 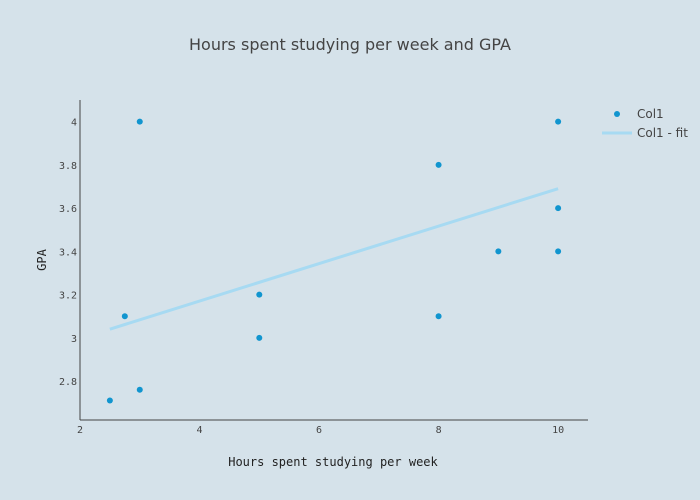 What do you see at coordinates (617, 114) in the screenshot?
I see `legend-marker-col1` at bounding box center [617, 114].